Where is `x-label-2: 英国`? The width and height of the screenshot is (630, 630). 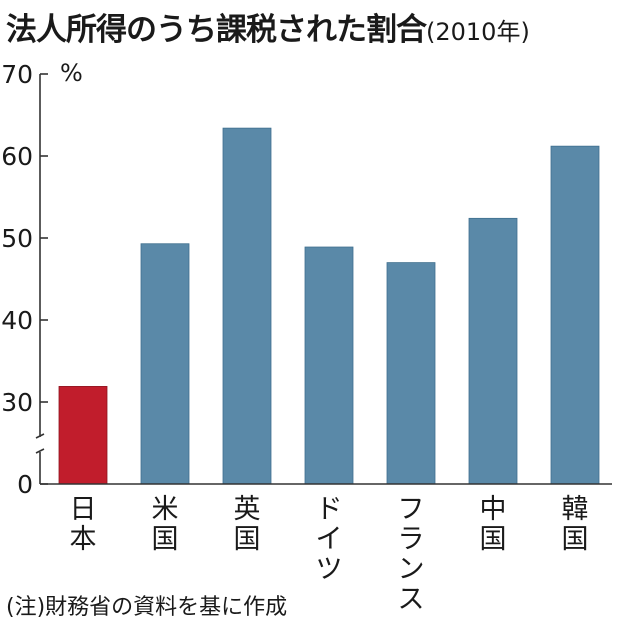
x-label-2: 英国 is located at coordinates (247, 524).